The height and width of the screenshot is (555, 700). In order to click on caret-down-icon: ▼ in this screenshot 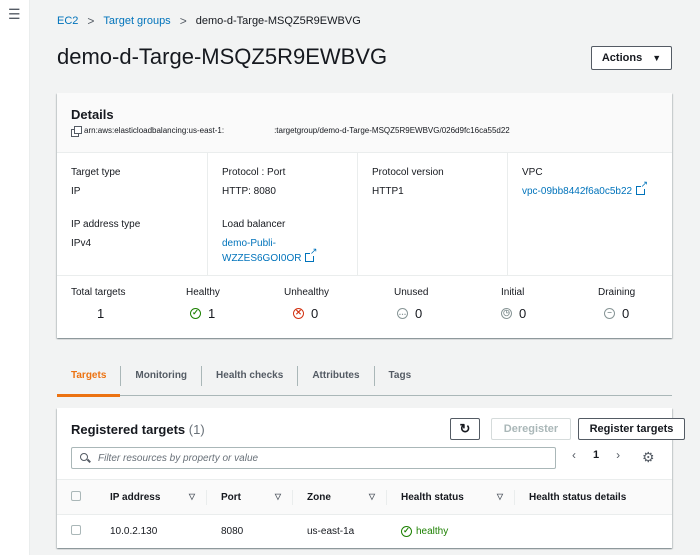, I will do `click(657, 58)`.